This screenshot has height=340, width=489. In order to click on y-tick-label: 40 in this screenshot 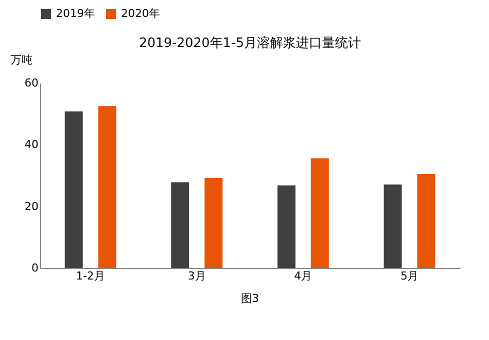, I will do `click(31, 145)`.